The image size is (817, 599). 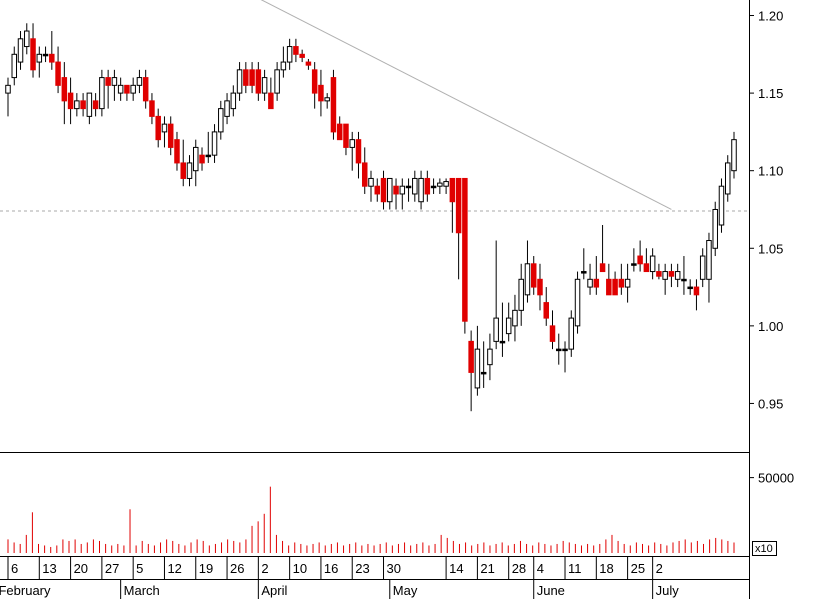 What do you see at coordinates (174, 568) in the screenshot?
I see `date-tick-label: 12` at bounding box center [174, 568].